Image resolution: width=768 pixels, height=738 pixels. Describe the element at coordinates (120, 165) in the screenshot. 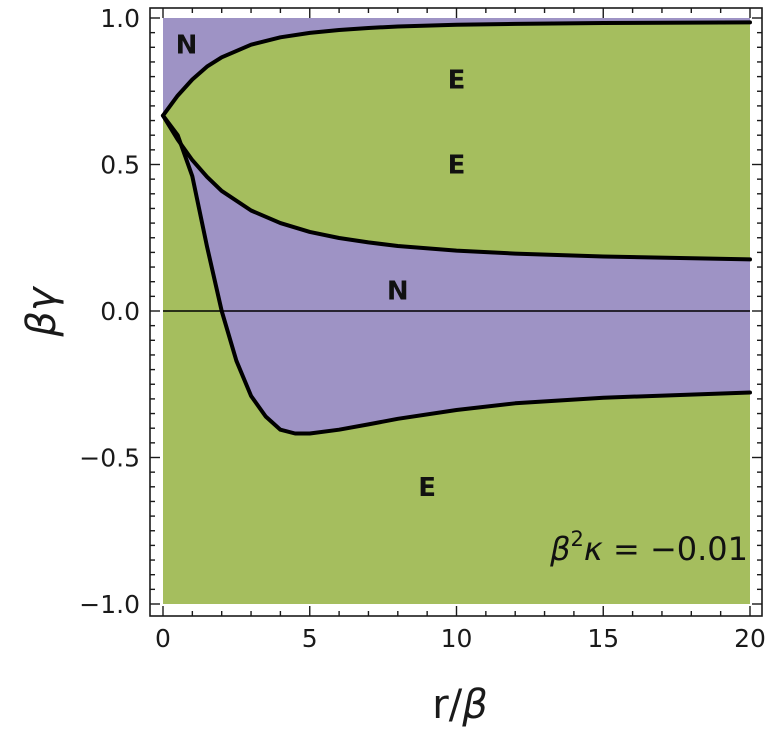

I see `y-tick-label: 0.5` at that location.